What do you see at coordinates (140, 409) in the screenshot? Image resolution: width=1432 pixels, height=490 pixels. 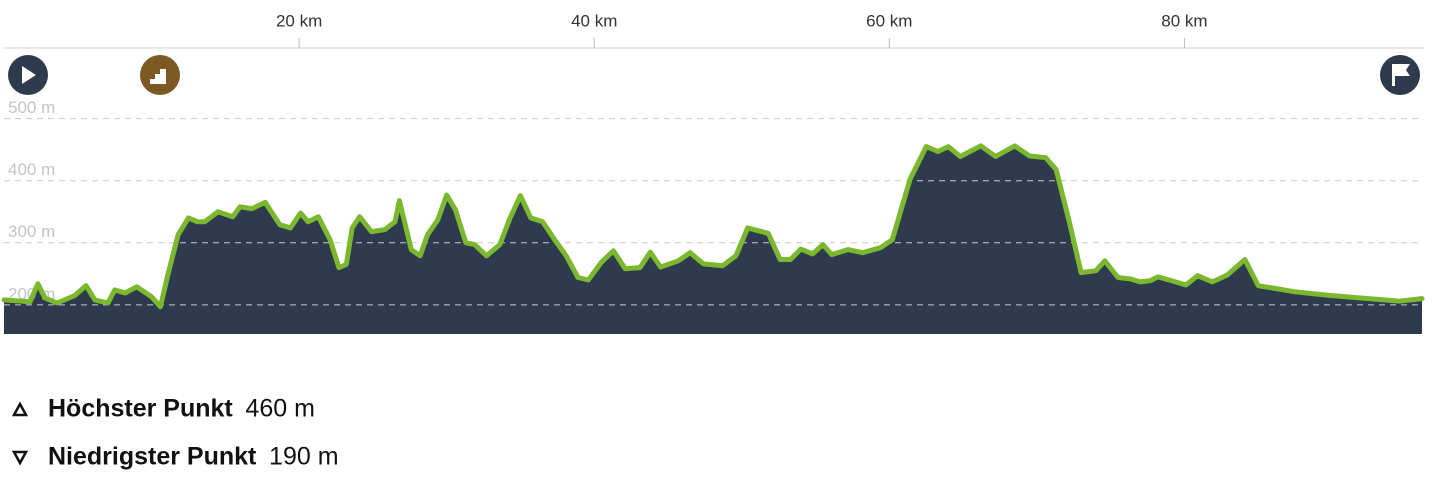 I see `stat-label: Höchster Punkt` at bounding box center [140, 409].